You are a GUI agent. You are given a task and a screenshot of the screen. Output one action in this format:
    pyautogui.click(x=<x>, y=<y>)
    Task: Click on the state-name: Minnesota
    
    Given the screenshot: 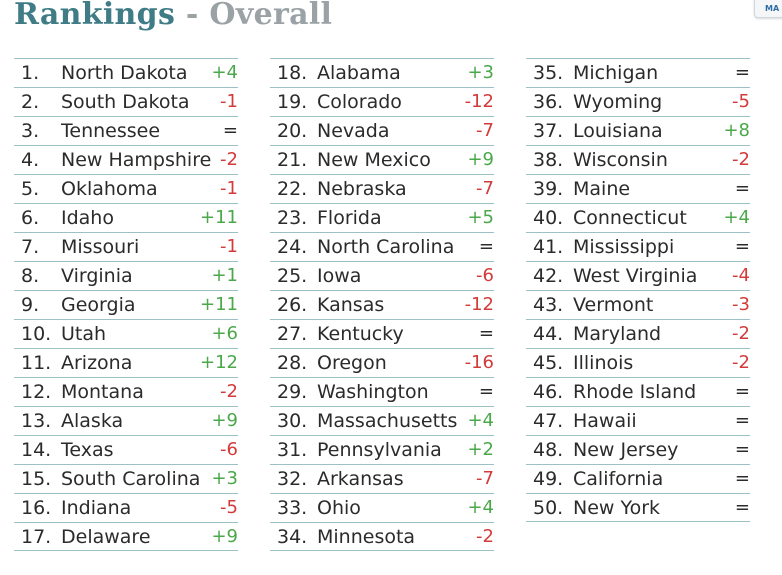 What is the action you would take?
    pyautogui.click(x=366, y=537)
    